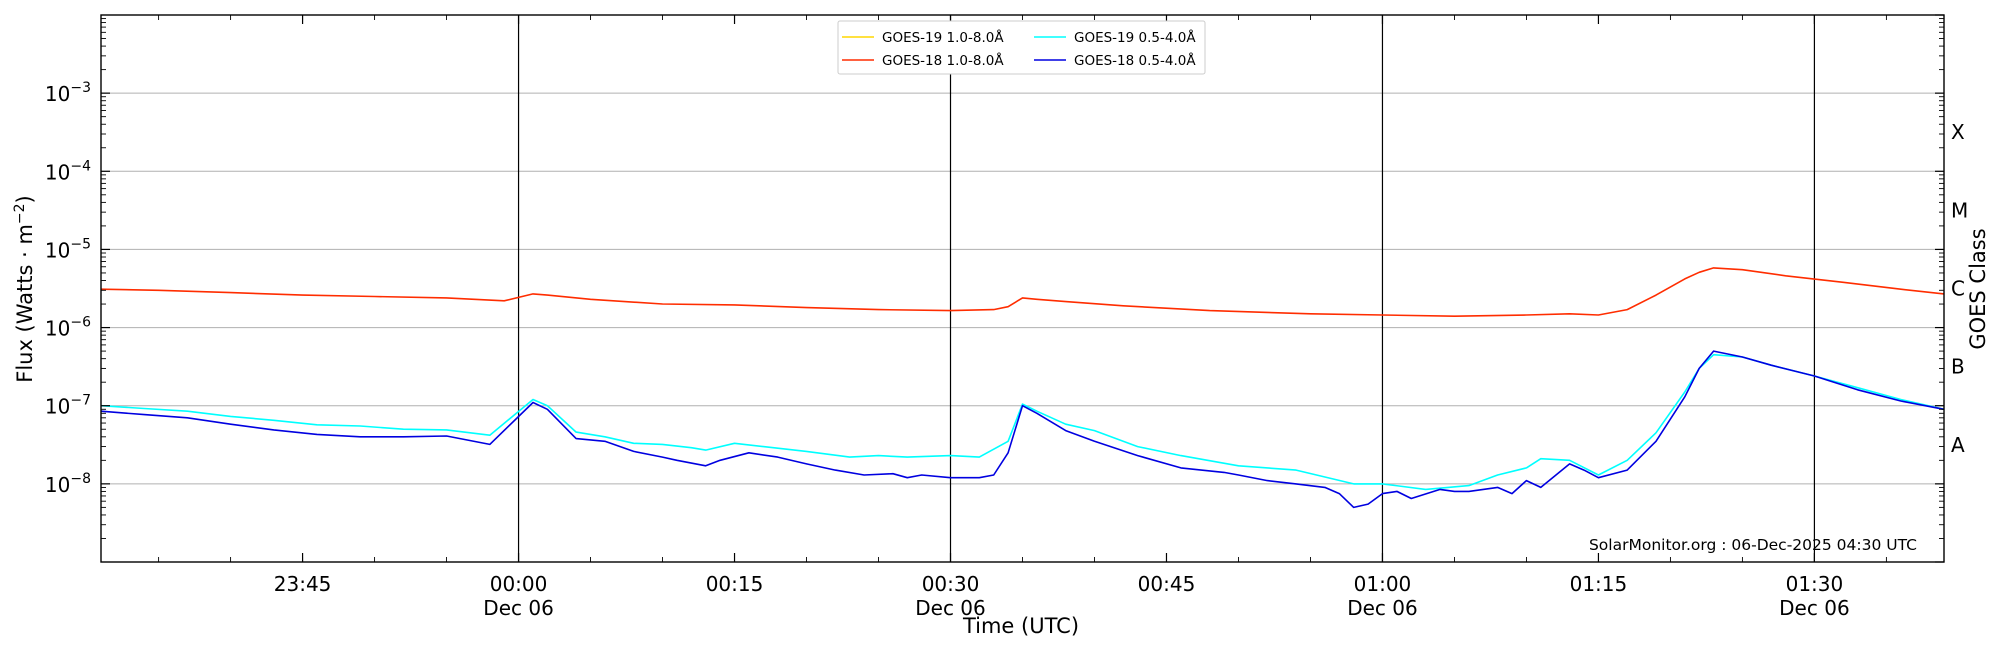 This screenshot has height=650, width=2000. I want to click on y2-axis-title: GOES Class, so click(1978, 288).